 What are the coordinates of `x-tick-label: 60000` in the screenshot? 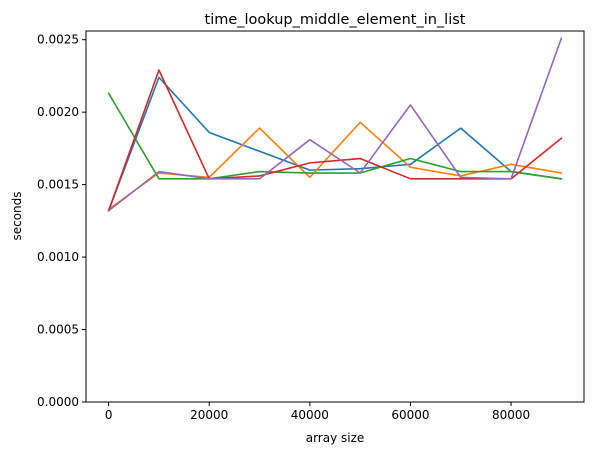 It's located at (410, 415).